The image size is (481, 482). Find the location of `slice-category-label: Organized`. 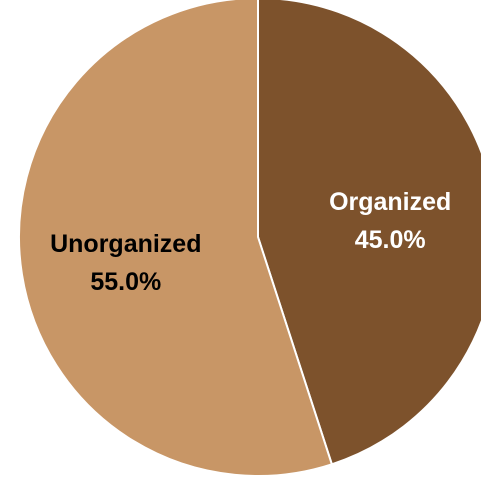

slice-category-label: Organized is located at coordinates (390, 202).